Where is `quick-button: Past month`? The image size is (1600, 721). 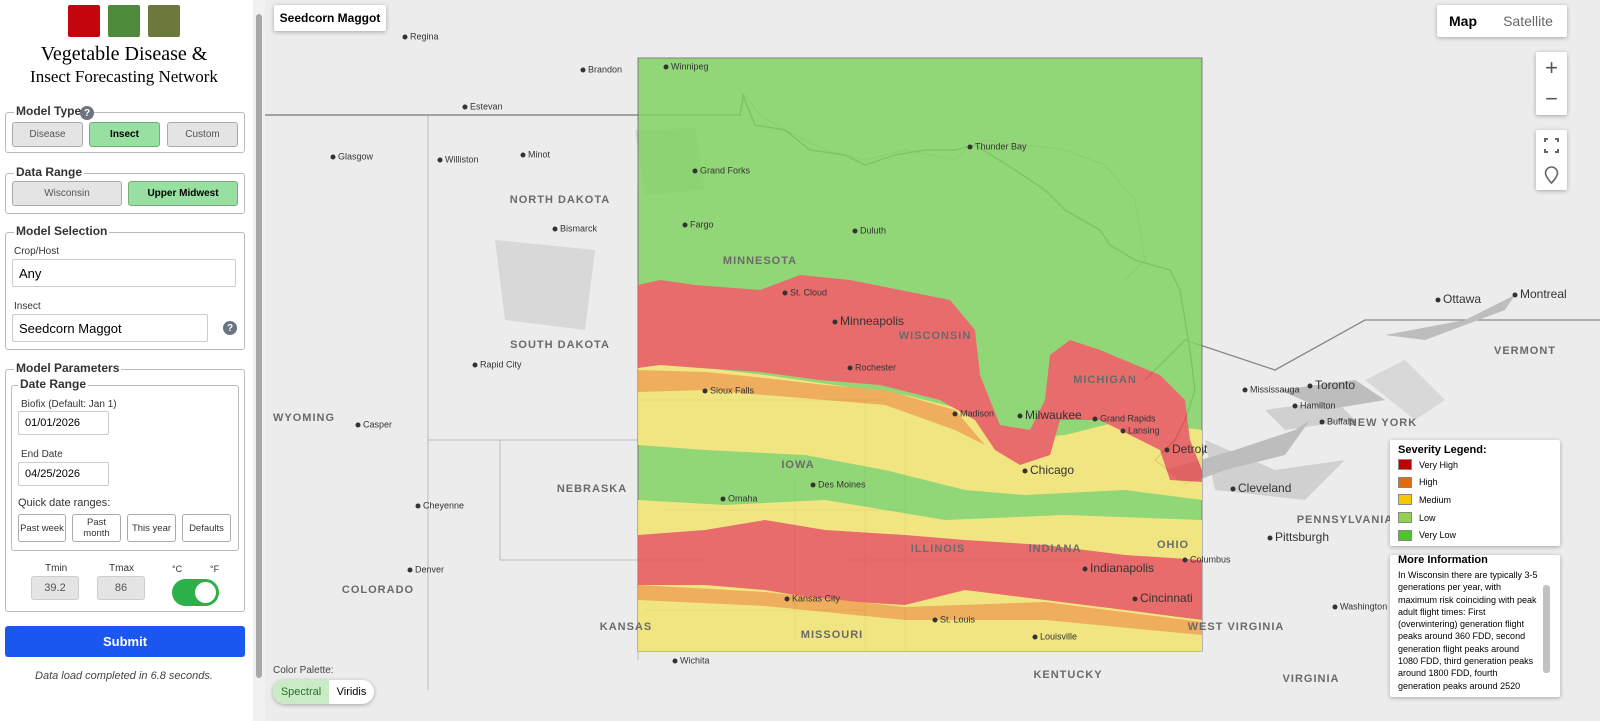
quick-button: Past month is located at coordinates (96, 528).